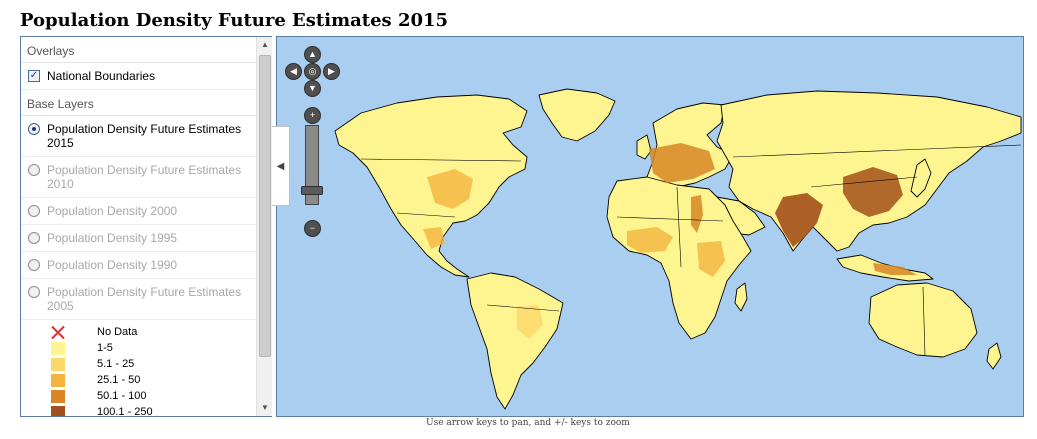  I want to click on plus-icon: +, so click(312, 115).